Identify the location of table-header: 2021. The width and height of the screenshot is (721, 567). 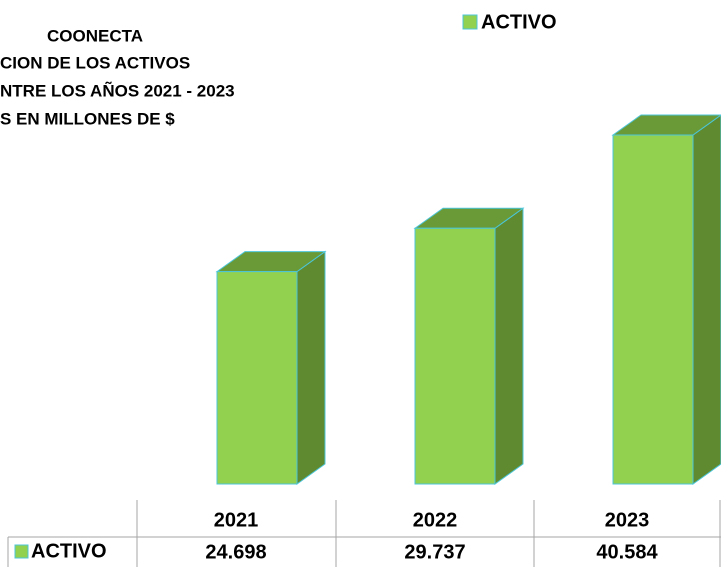
(236, 520).